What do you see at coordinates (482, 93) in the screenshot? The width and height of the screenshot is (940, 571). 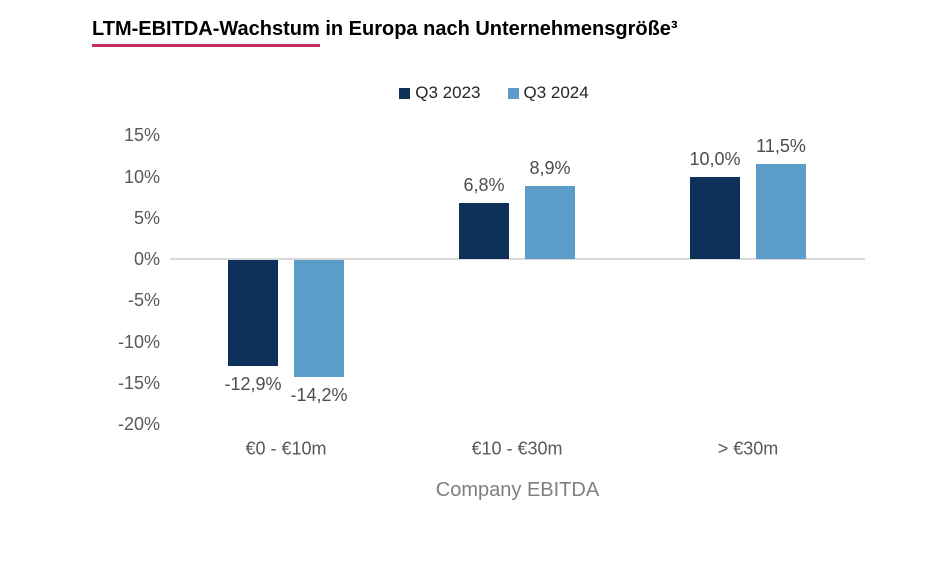 I see `chart-legend: Q3 2023 Q3 2024` at bounding box center [482, 93].